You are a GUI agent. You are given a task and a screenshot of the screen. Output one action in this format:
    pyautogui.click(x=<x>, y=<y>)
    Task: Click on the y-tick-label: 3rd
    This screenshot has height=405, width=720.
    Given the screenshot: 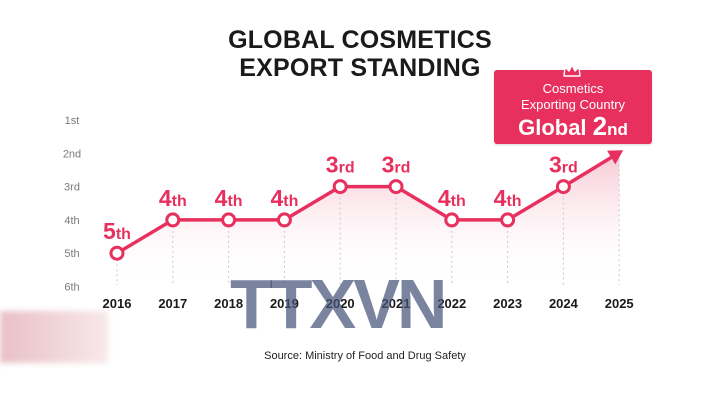 What is the action you would take?
    pyautogui.click(x=72, y=188)
    